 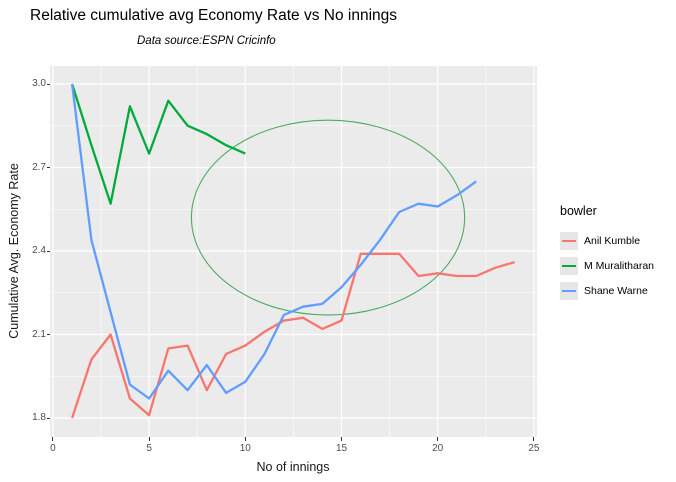 I want to click on x-tick-label: 15, so click(x=341, y=448).